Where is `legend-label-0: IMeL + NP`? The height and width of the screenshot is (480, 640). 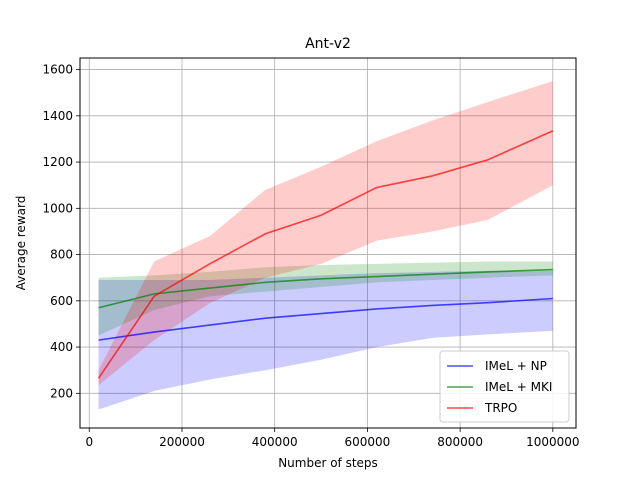
legend-label-0: IMeL + NP is located at coordinates (516, 366).